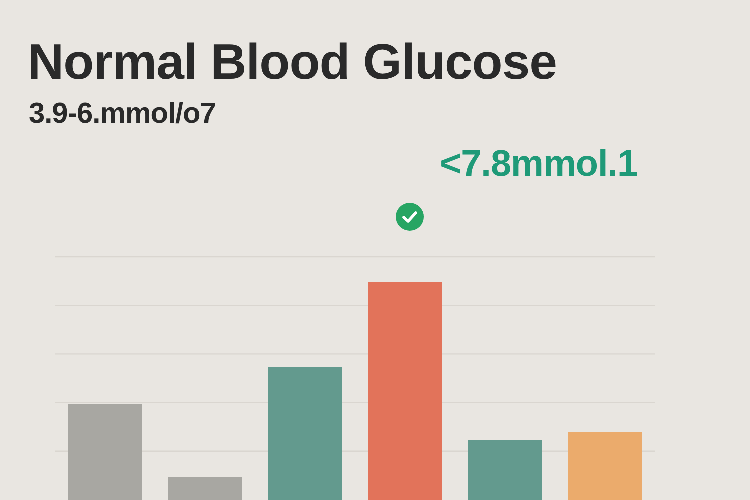  I want to click on text: <7.8mmol.1, so click(539, 164).